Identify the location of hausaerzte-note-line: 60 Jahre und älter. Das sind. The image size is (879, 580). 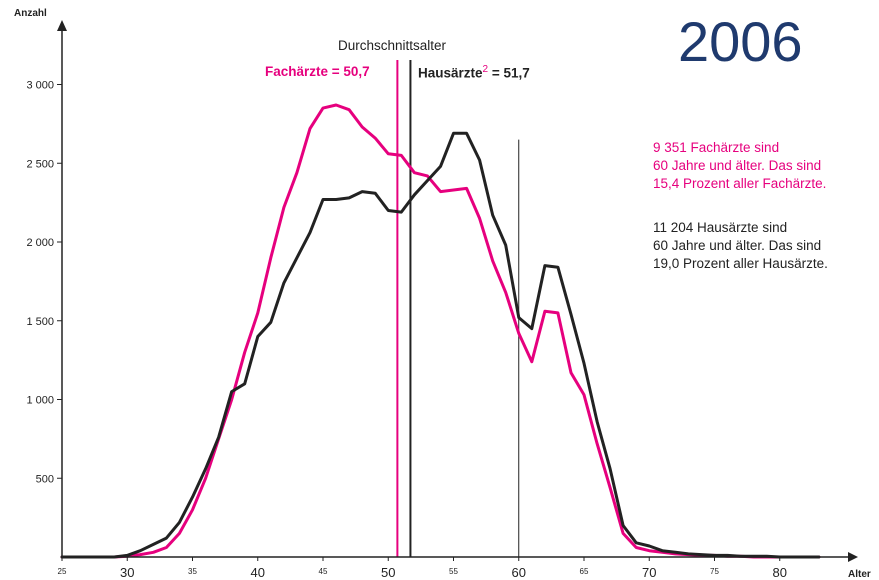
(737, 245).